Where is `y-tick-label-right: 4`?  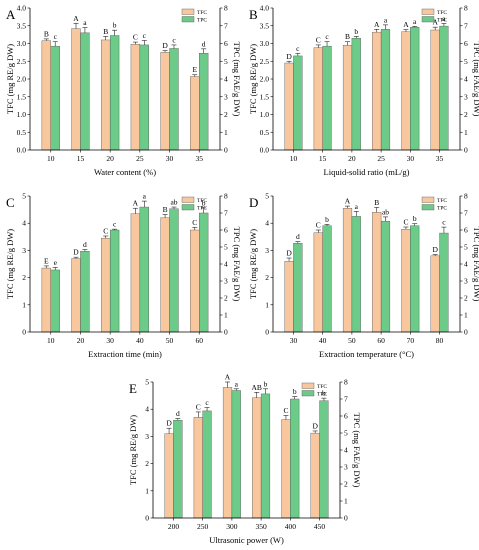 y-tick-label-right: 4 is located at coordinates (226, 264).